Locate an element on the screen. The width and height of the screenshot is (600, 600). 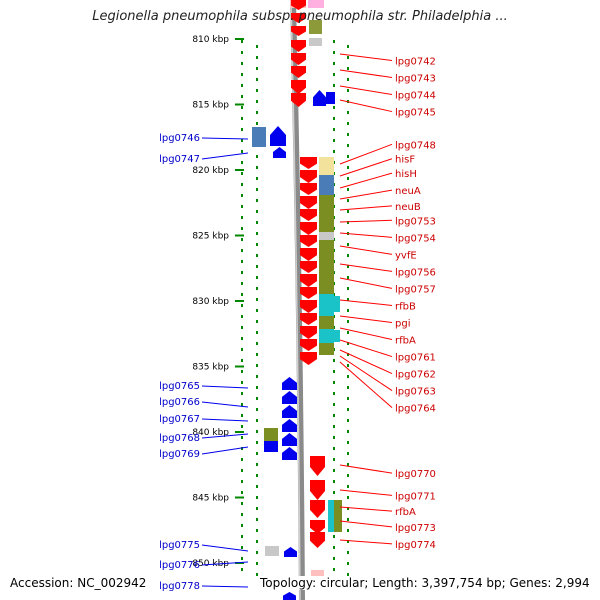
forward-gene-label: lpg0764 is located at coordinates (415, 409).